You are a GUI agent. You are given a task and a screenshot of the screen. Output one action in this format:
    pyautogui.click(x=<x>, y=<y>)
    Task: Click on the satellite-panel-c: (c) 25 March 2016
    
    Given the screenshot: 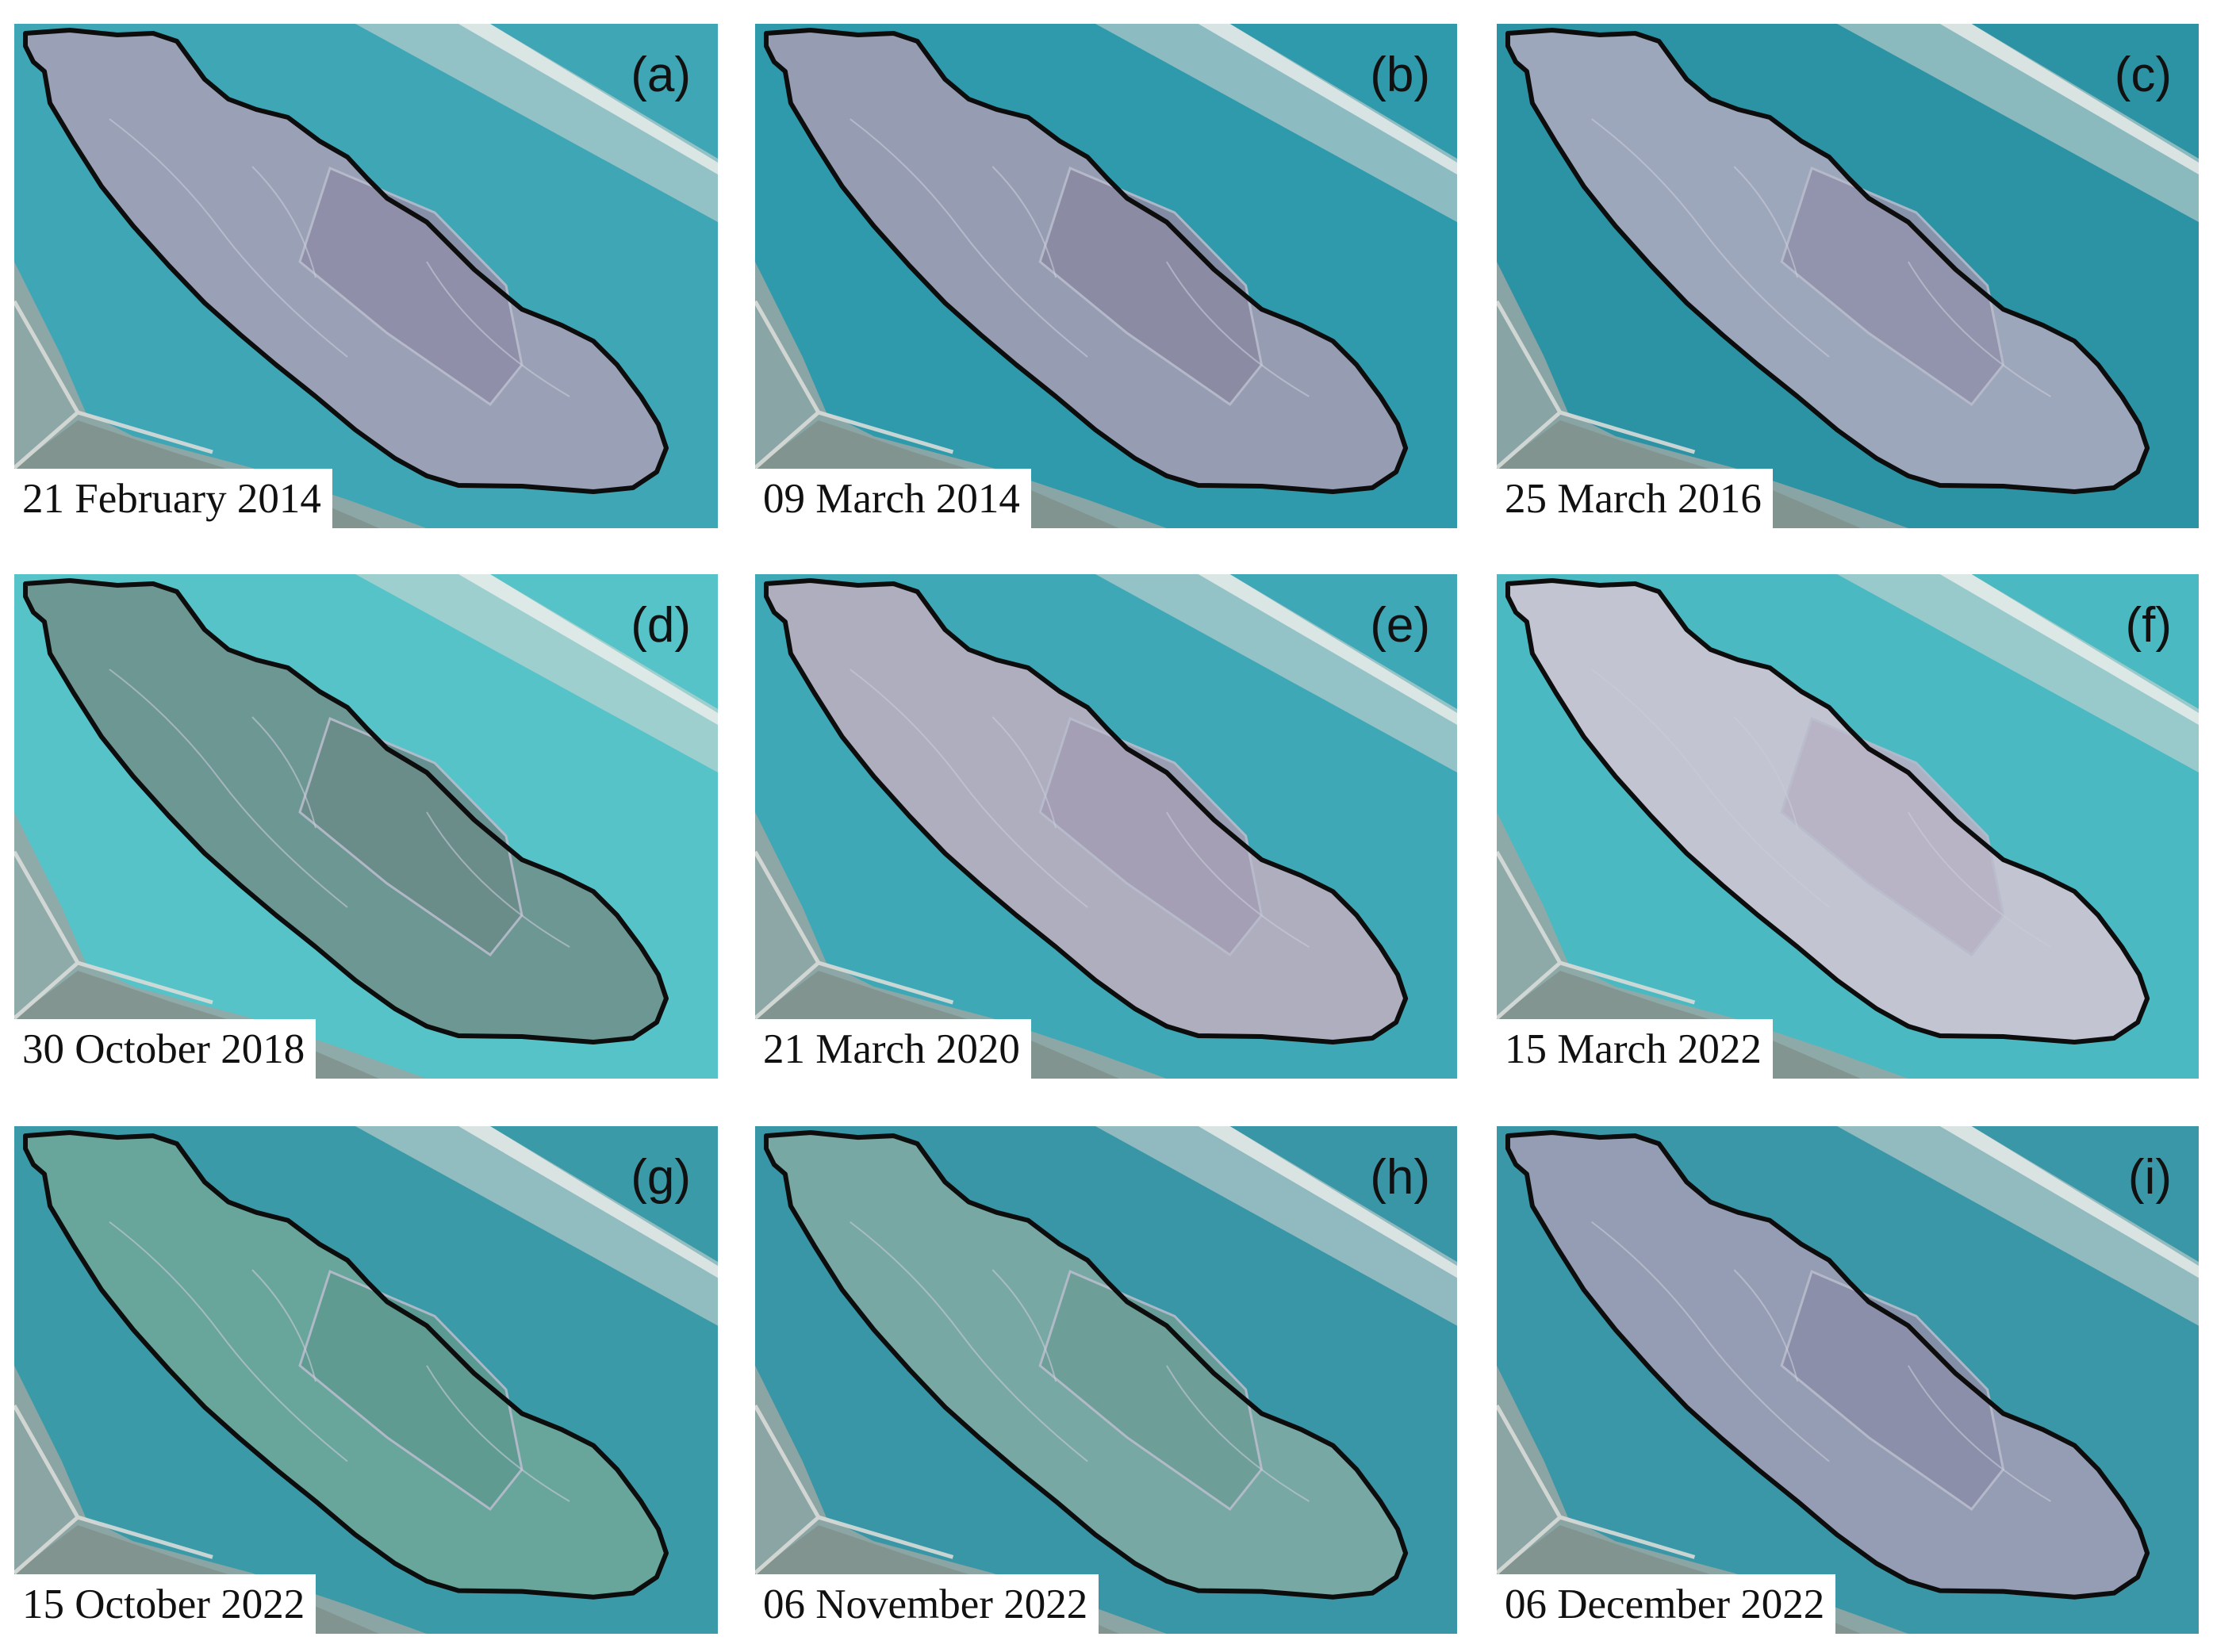 What is the action you would take?
    pyautogui.click(x=1848, y=276)
    